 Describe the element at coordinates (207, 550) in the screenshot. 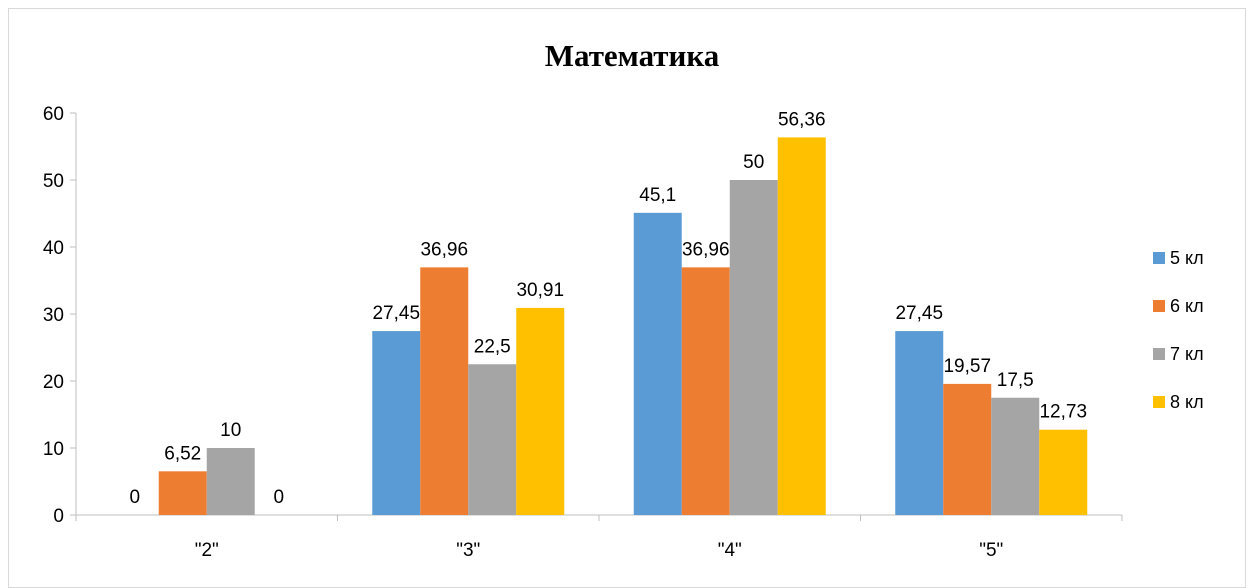

I see `x-tick-label: "2"` at that location.